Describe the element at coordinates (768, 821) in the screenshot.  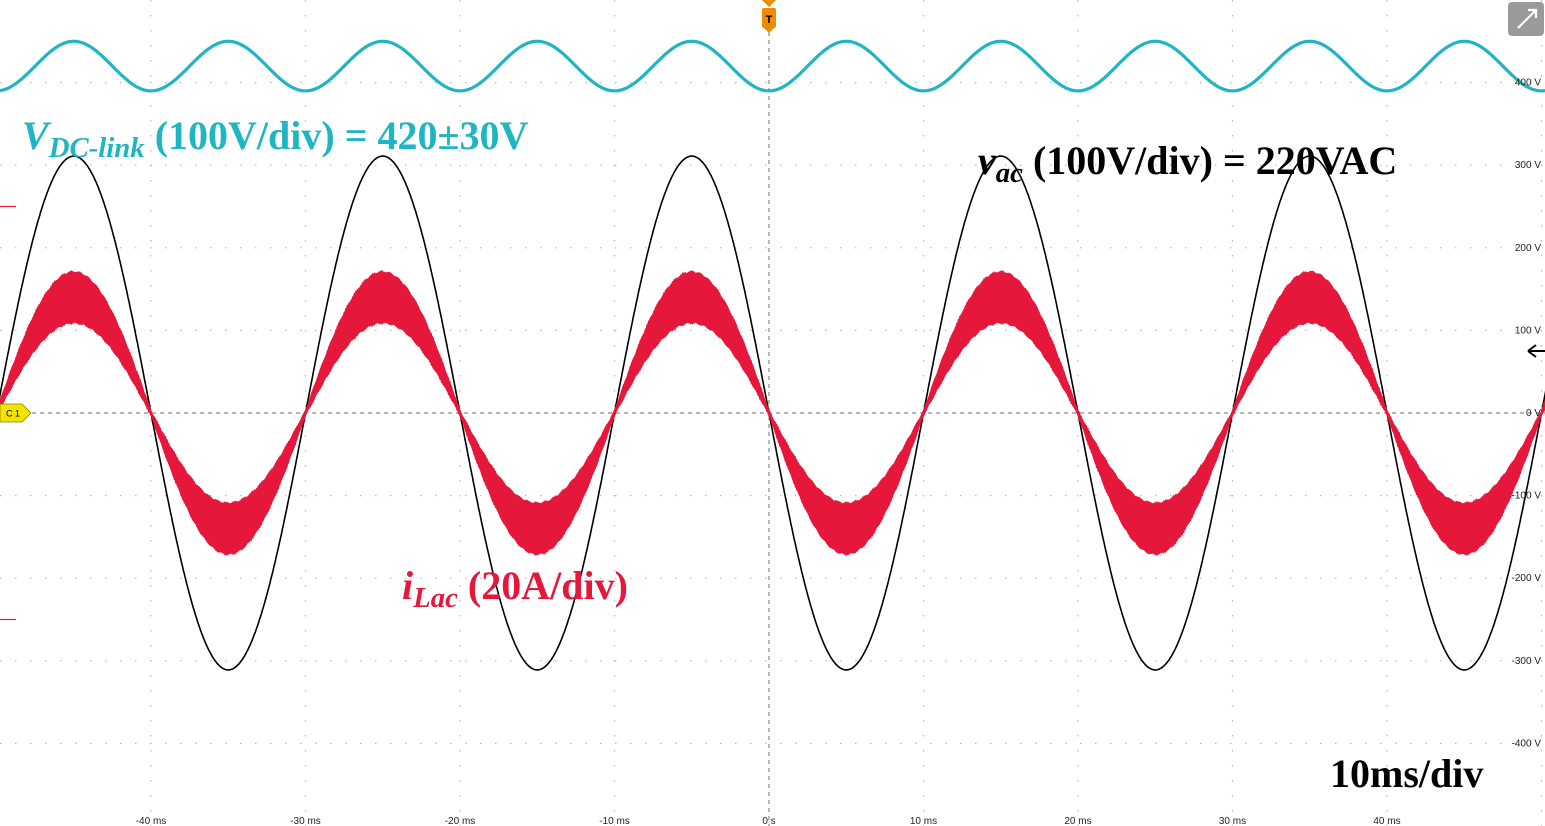
I see `time-tick-label: 0 s` at that location.